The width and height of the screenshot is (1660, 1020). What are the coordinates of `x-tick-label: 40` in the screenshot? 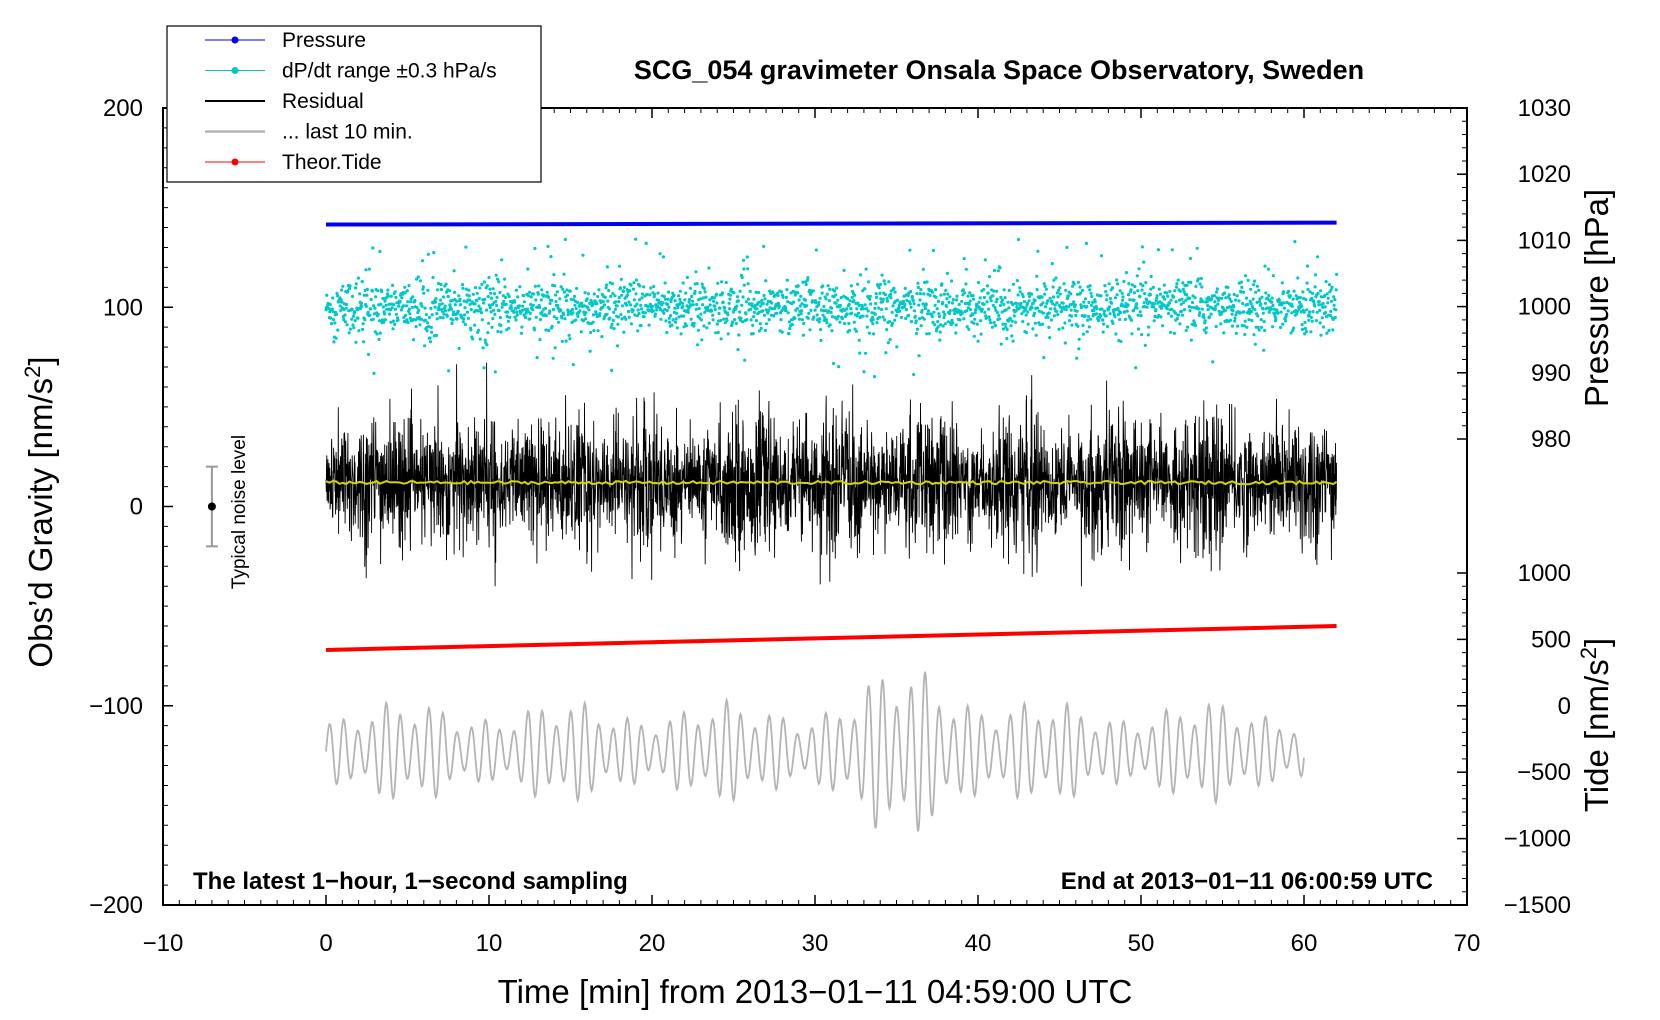 It's located at (978, 943).